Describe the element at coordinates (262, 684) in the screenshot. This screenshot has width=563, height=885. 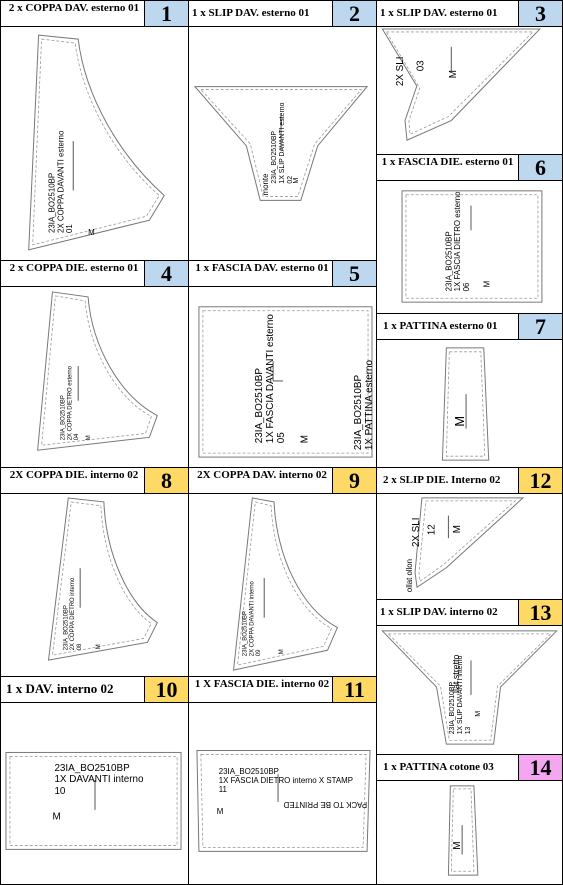
I see `cell-title: 1 X FASCIA DIE. interno 02` at that location.